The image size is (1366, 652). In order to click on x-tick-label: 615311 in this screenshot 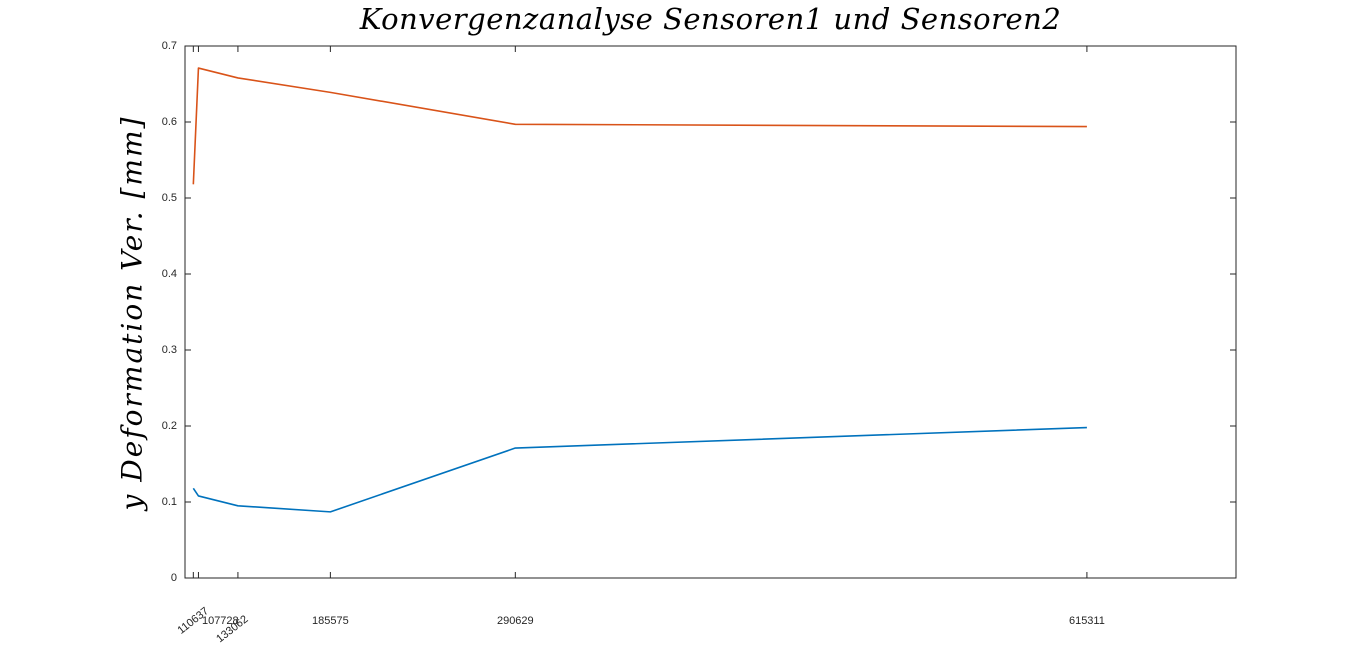, I will do `click(1087, 621)`.